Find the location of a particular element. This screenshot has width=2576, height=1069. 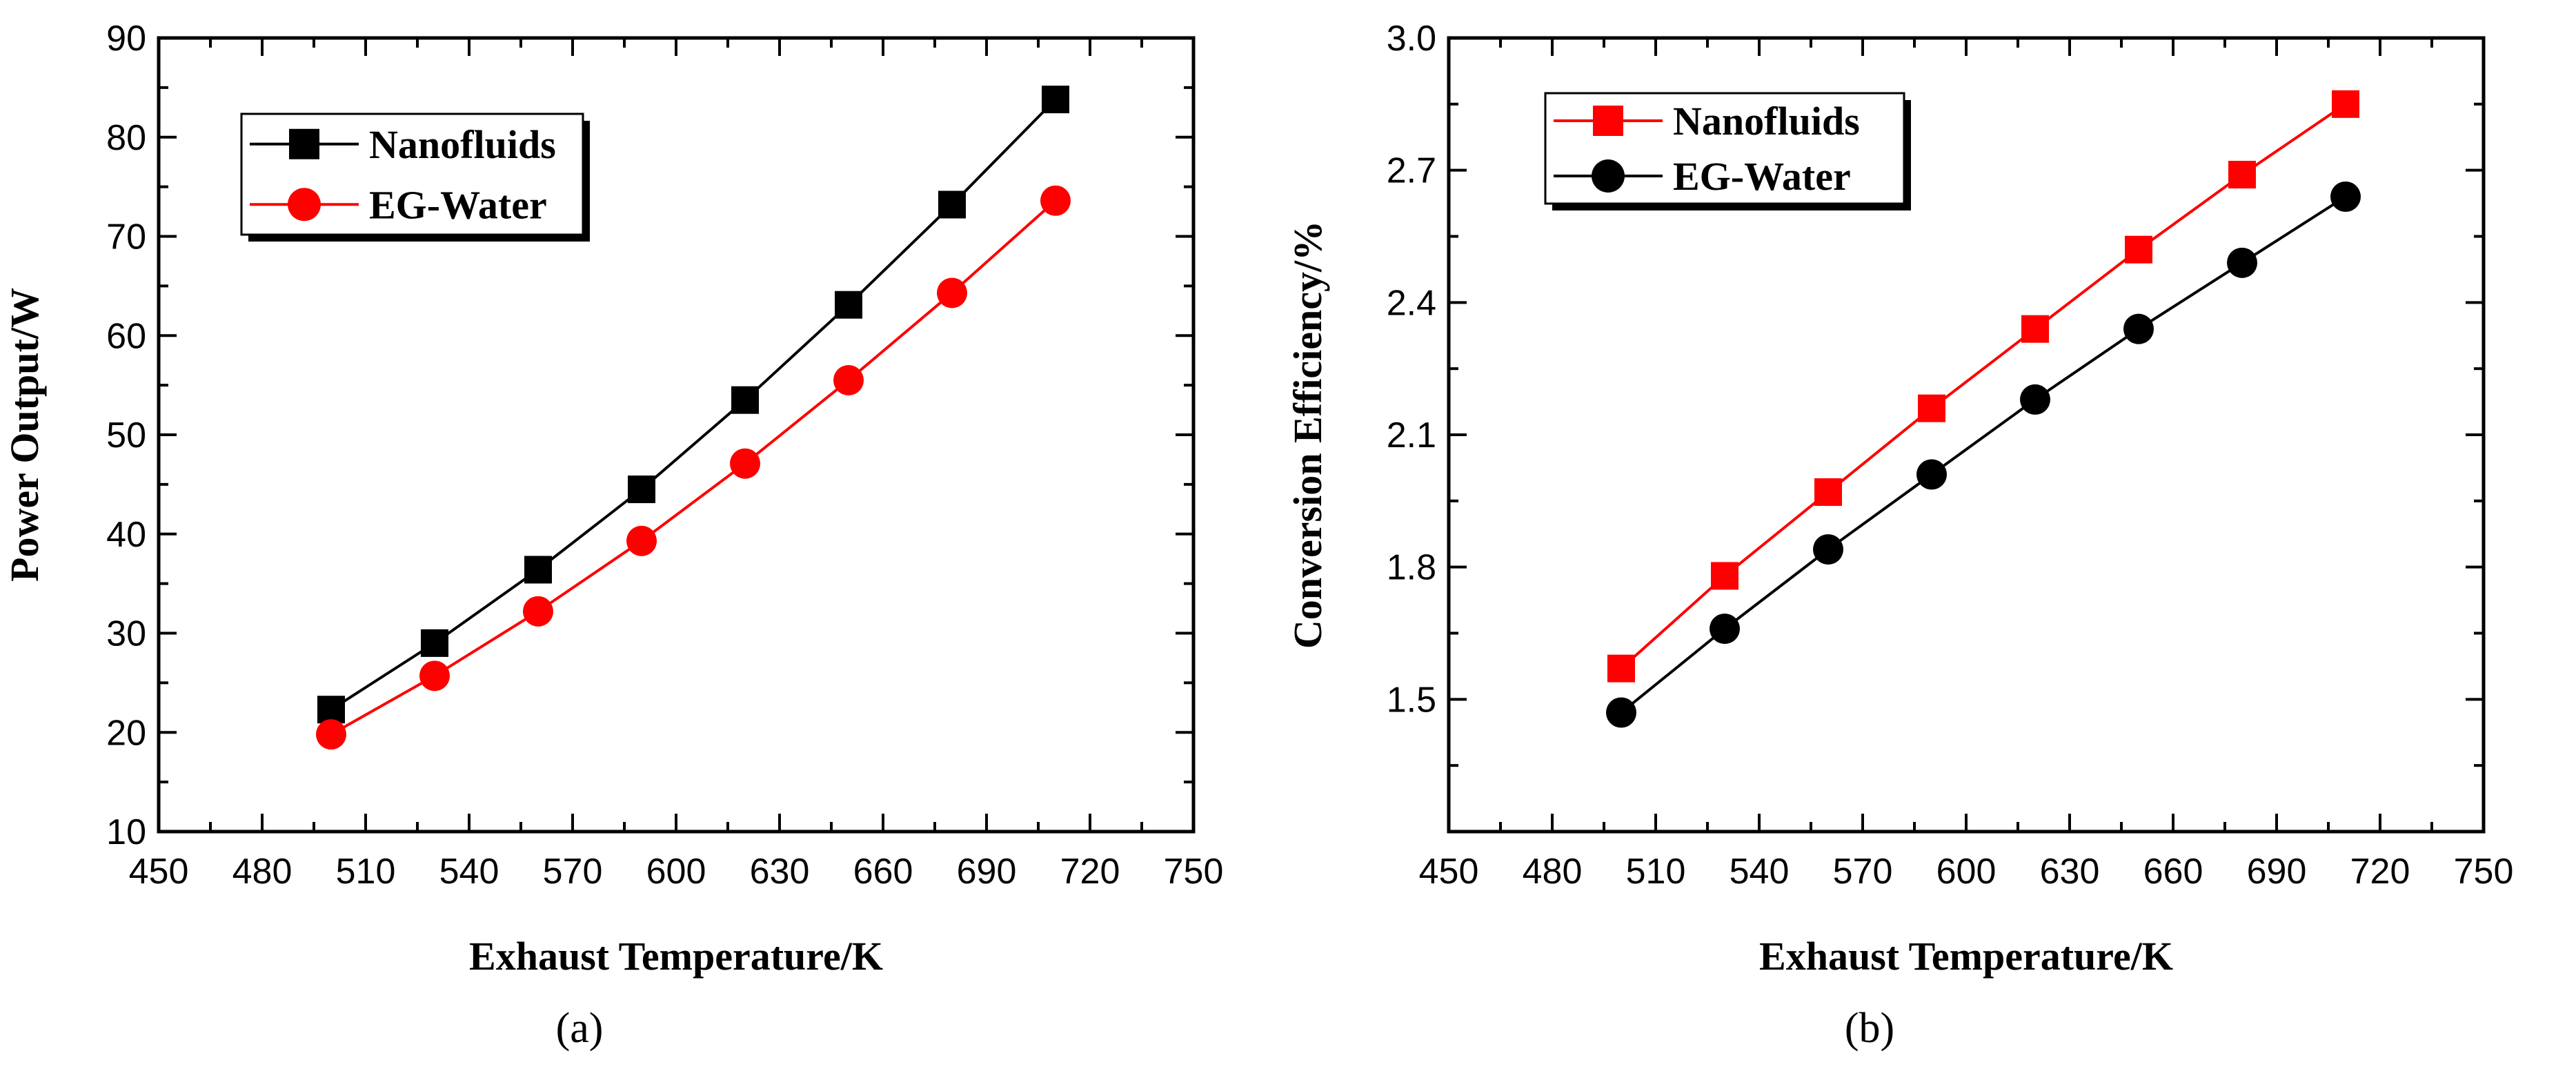

y-axis-title: Power Output/W is located at coordinates (24, 435).